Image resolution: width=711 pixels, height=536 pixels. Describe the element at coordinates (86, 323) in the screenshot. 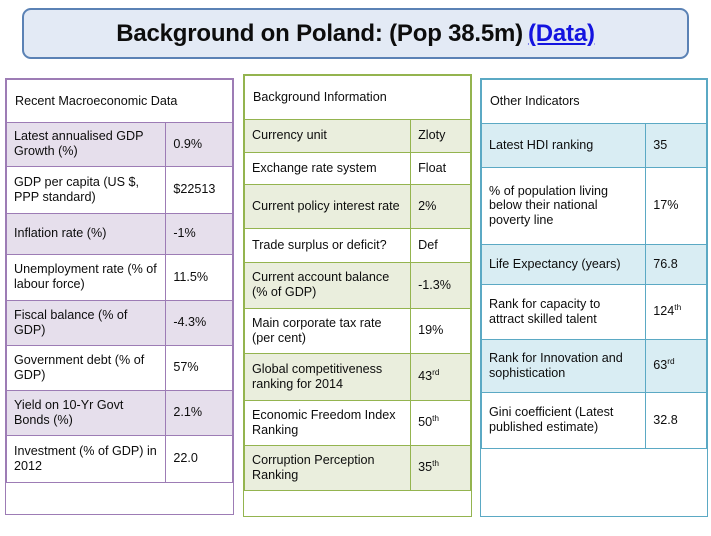

I see `row-label: Fiscal balance (% of GDP)` at that location.